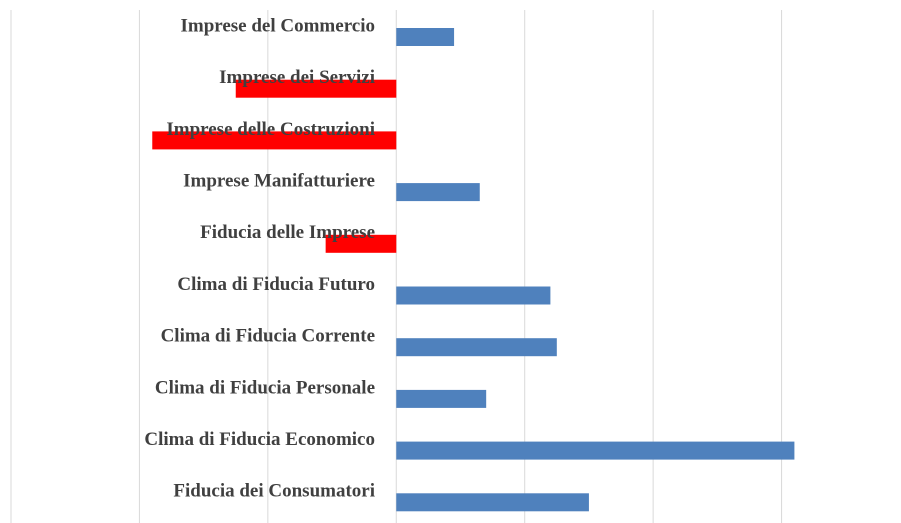 Image resolution: width=901 pixels, height=523 pixels. Describe the element at coordinates (297, 77) in the screenshot. I see `category-label: Imprese dei Servizi` at that location.